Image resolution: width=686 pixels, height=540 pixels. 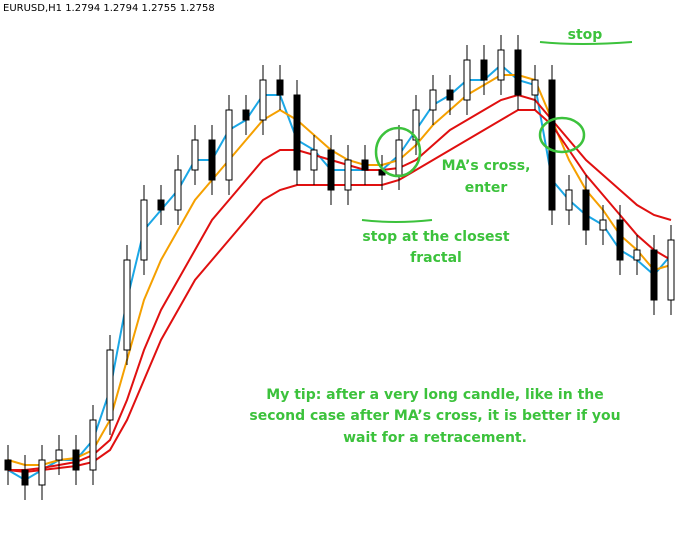 What do you see at coordinates (486, 188) in the screenshot?
I see `annotation: enter` at bounding box center [486, 188].